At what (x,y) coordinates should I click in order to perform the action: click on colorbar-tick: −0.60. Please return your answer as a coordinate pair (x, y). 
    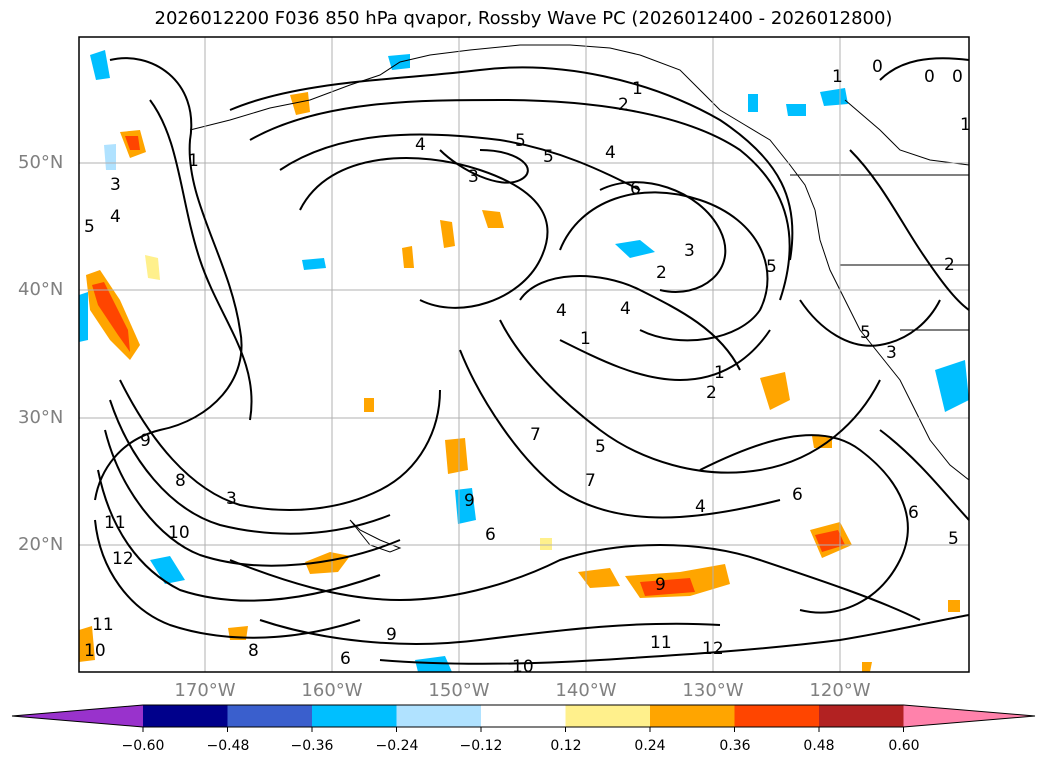
    Looking at the image, I should click on (143, 746).